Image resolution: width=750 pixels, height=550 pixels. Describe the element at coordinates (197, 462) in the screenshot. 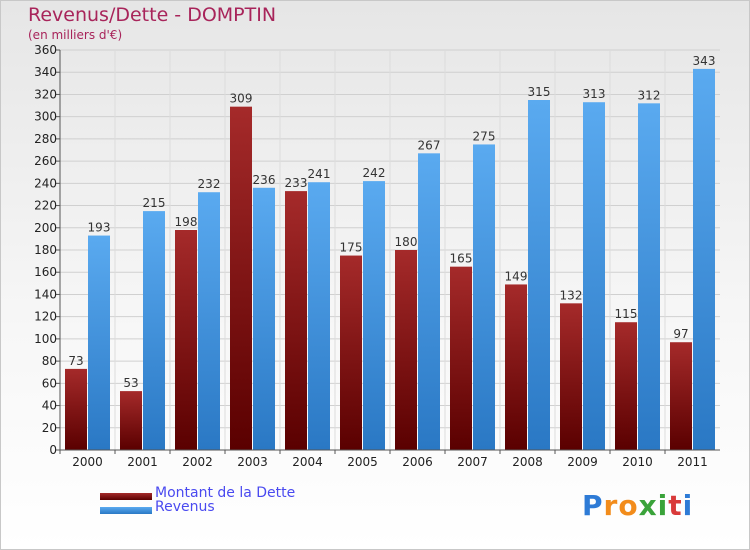

I see `x-tick-label: 2002` at that location.